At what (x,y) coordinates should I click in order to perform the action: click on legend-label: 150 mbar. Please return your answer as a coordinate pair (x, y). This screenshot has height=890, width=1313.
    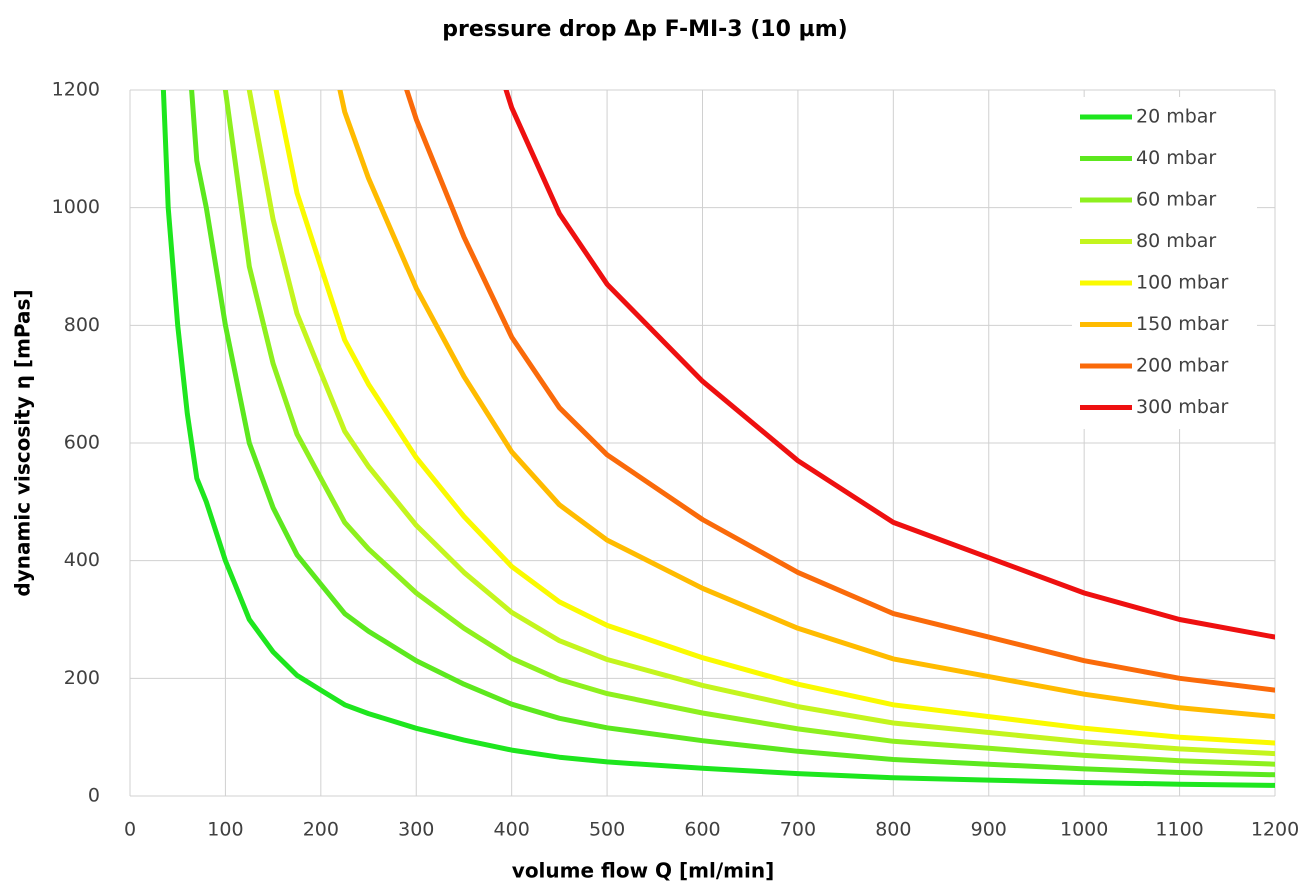
    Looking at the image, I should click on (1182, 324).